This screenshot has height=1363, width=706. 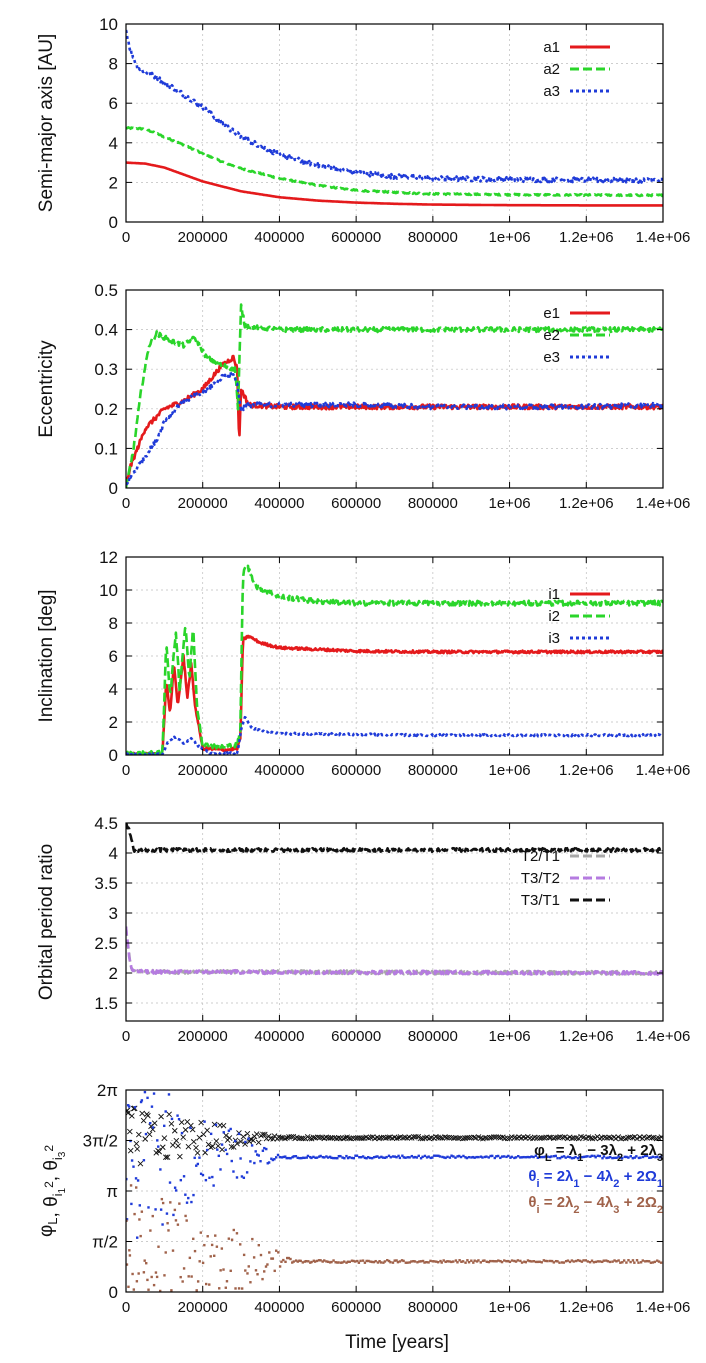 I want to click on legend-label-part: + 2Ω, so click(x=637, y=1202).